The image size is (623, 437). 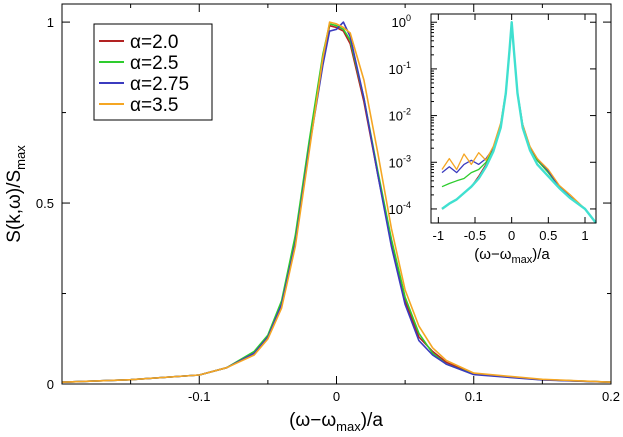 I want to click on inset-x-tick-label: -0.5, so click(x=475, y=235).